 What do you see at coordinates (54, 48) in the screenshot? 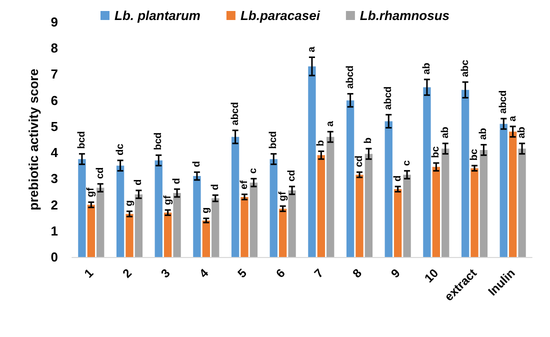
I see `y-tick-label: 8` at bounding box center [54, 48].